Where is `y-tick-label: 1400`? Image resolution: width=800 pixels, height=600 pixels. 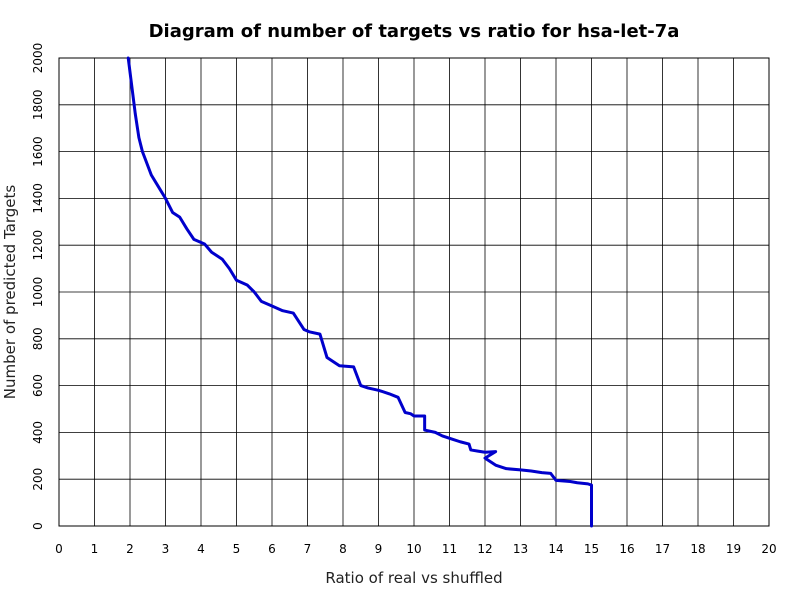
y-tick-label: 1400 is located at coordinates (38, 198).